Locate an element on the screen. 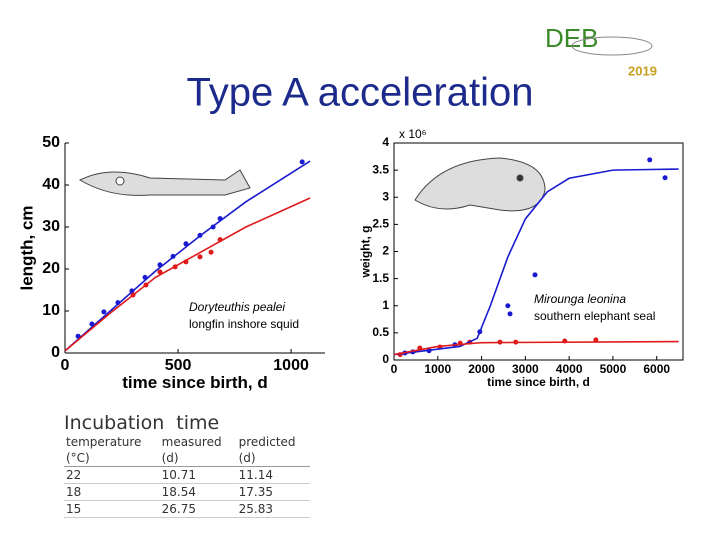 Image resolution: width=720 pixels, height=540 pixels. x-tick-label: 6000 is located at coordinates (656, 369).